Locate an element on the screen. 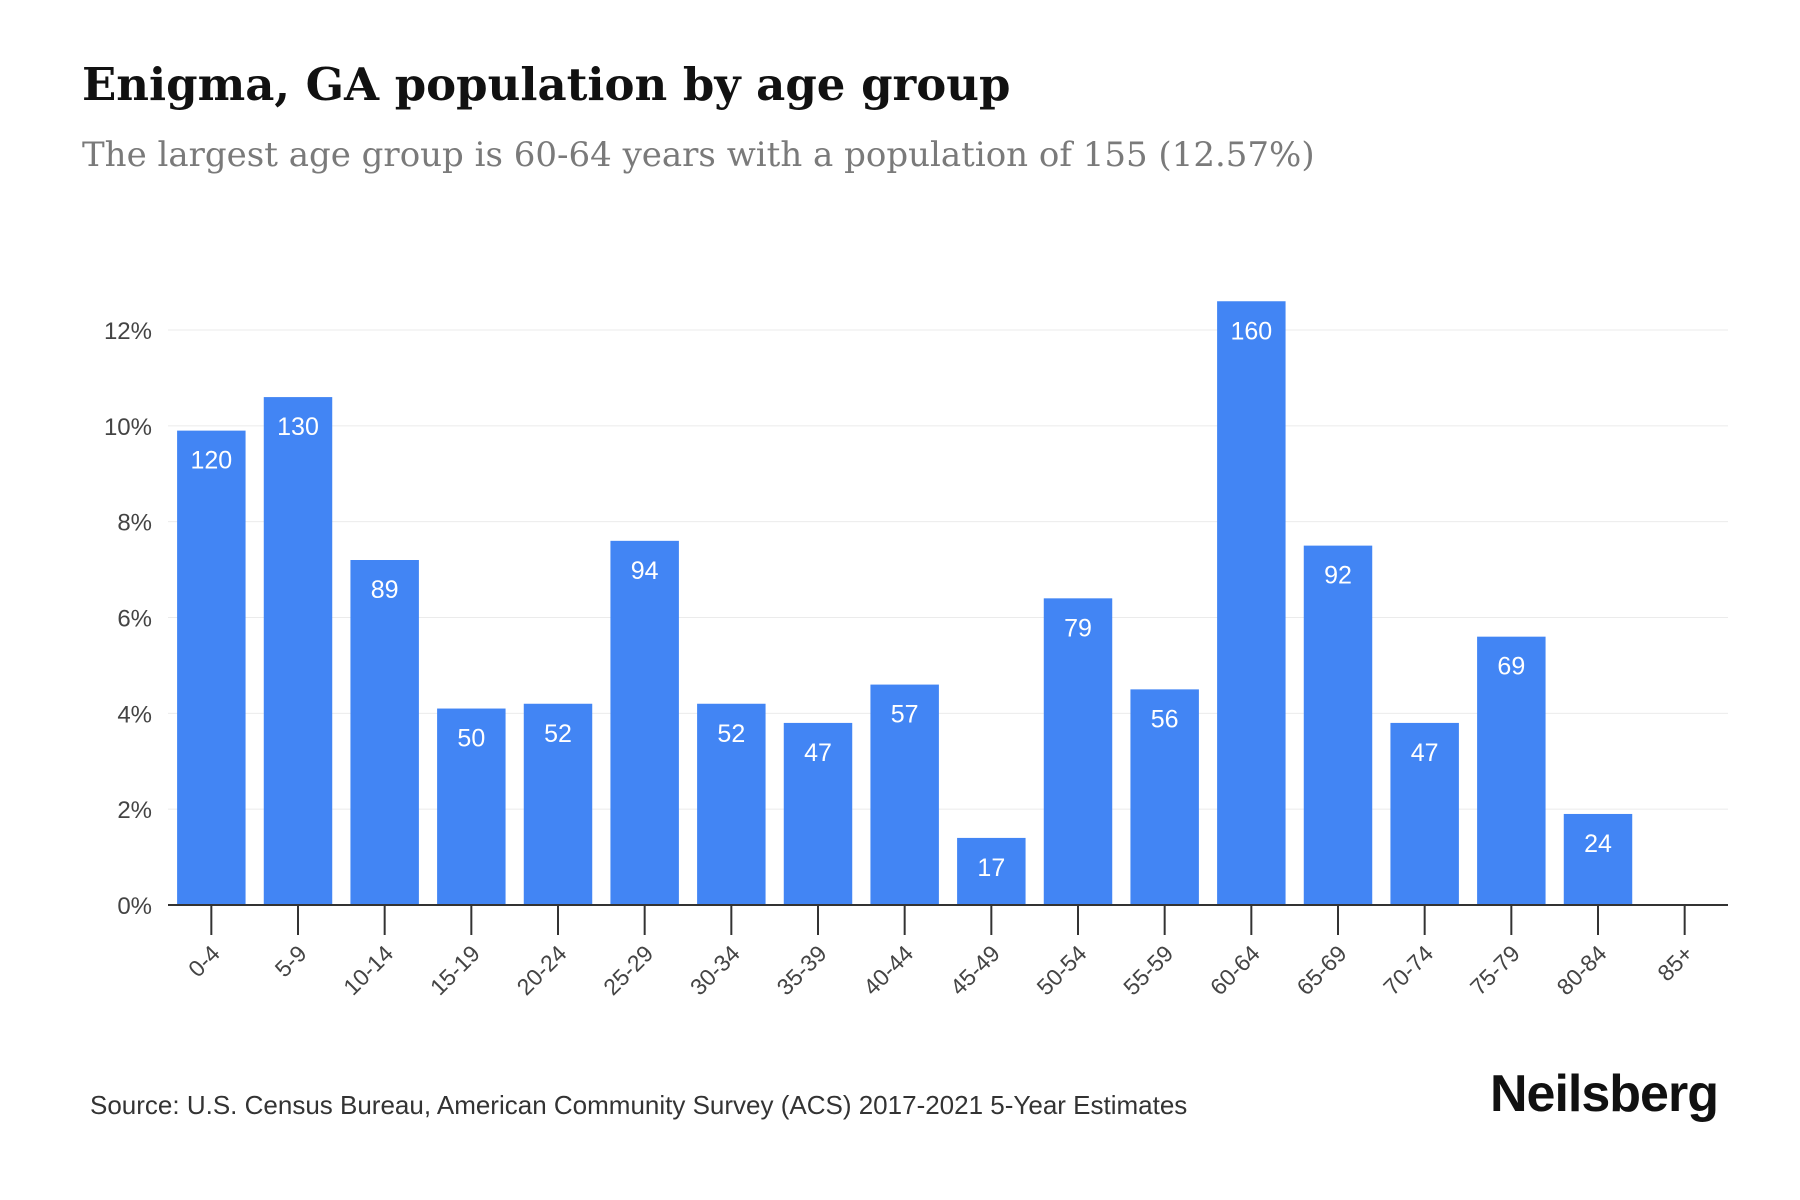 The height and width of the screenshot is (1200, 1800). y-tick-label: 2% is located at coordinates (134, 810).